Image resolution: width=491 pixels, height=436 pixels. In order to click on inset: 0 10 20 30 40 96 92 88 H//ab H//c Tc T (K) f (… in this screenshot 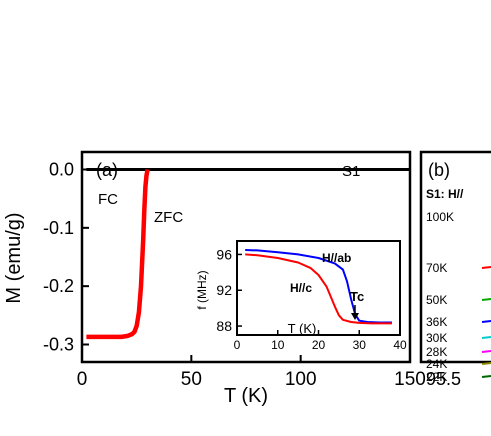, I will do `click(301, 296)`.